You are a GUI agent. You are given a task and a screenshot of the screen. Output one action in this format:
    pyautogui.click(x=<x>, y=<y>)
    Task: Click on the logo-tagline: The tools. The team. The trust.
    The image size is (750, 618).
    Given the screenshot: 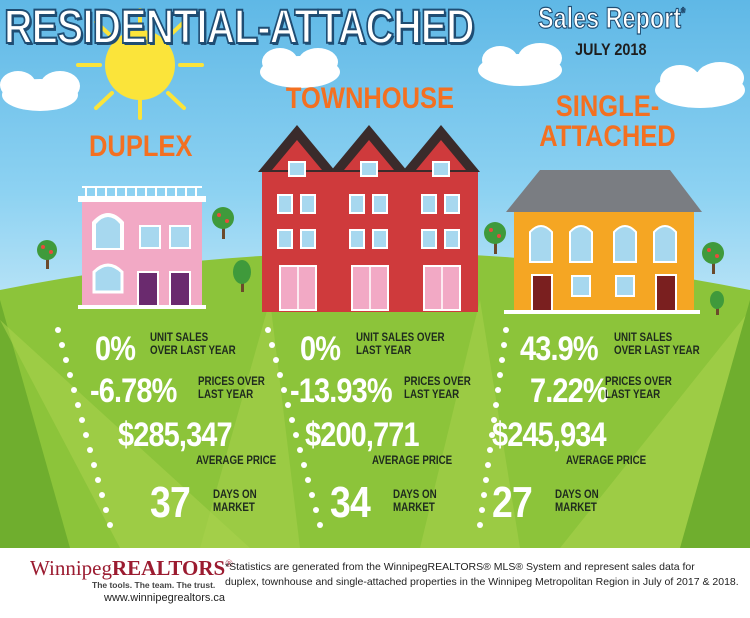 What is the action you would take?
    pyautogui.click(x=154, y=585)
    